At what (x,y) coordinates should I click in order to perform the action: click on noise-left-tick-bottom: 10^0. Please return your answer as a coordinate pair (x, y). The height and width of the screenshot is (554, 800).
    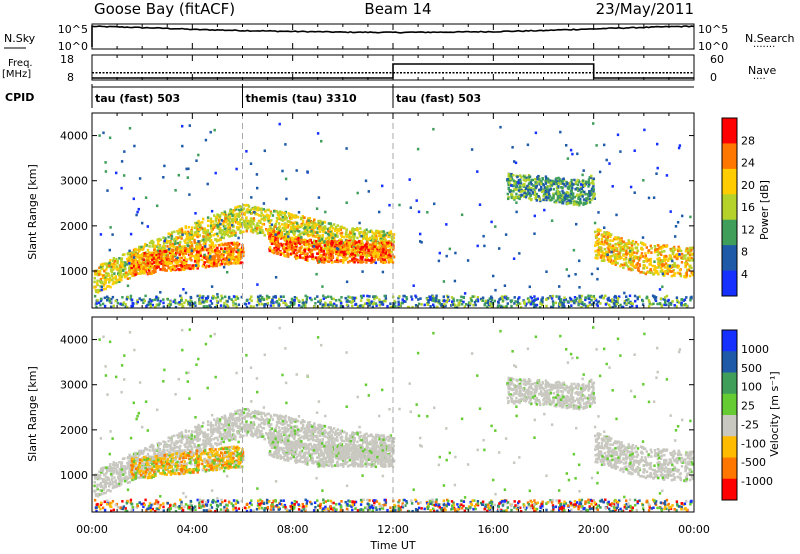
    Looking at the image, I should click on (73, 46).